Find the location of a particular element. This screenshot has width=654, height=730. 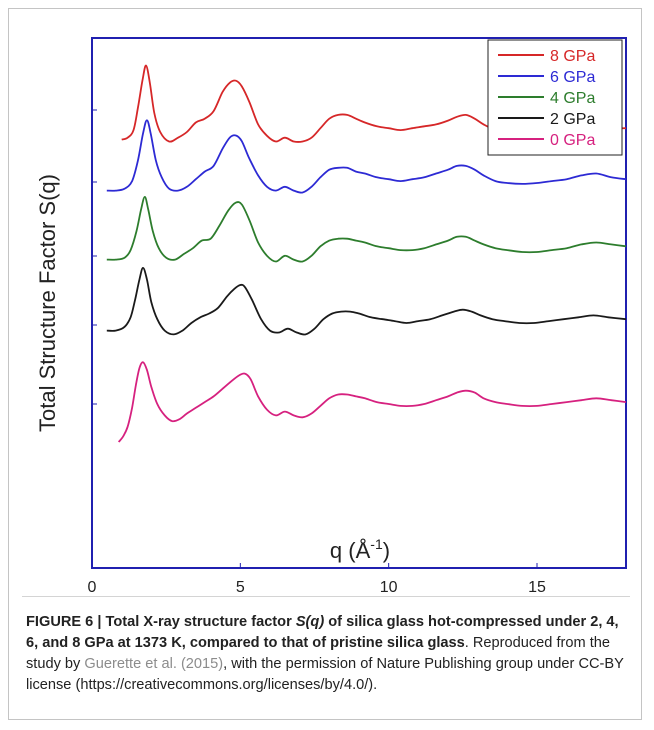

x-tick-label: 10 is located at coordinates (389, 587).